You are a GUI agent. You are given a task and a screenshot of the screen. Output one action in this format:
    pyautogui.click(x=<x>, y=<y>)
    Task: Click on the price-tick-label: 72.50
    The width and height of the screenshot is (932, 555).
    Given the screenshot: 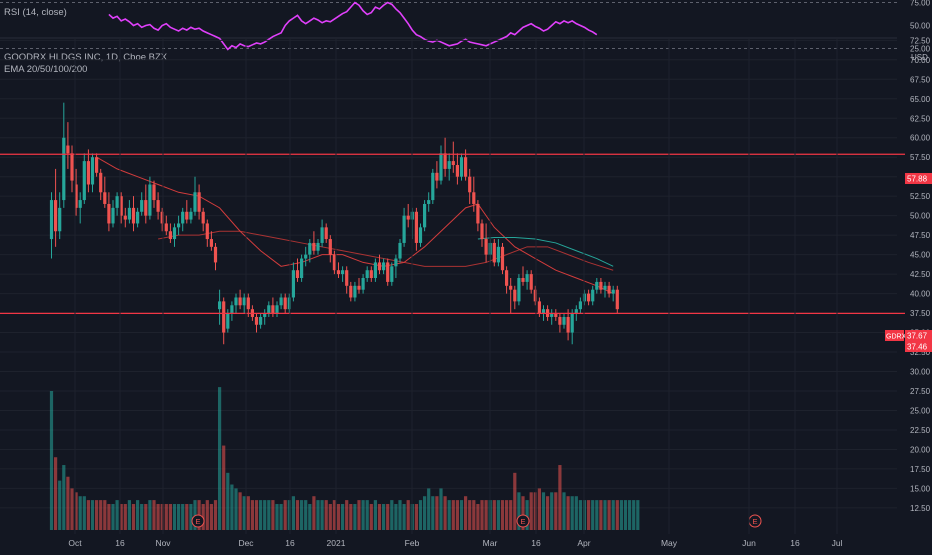 What is the action you would take?
    pyautogui.click(x=920, y=40)
    